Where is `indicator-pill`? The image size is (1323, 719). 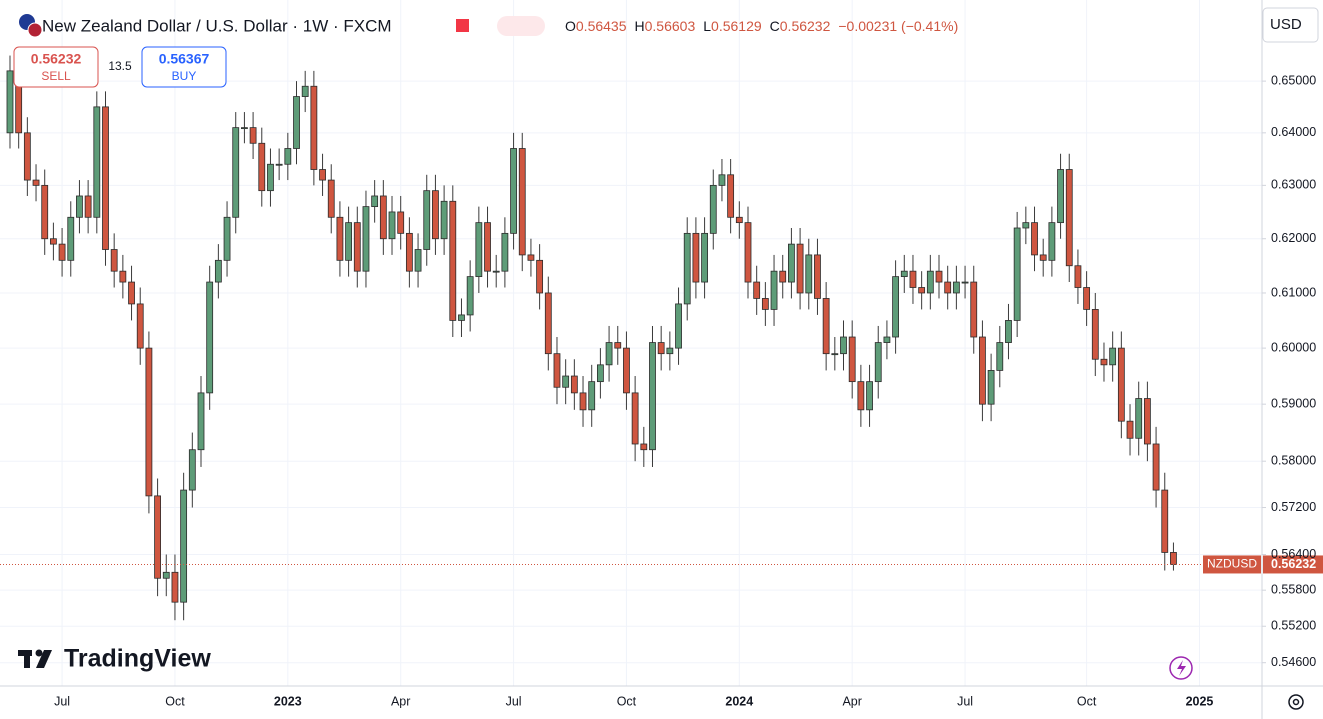
indicator-pill is located at coordinates (521, 26).